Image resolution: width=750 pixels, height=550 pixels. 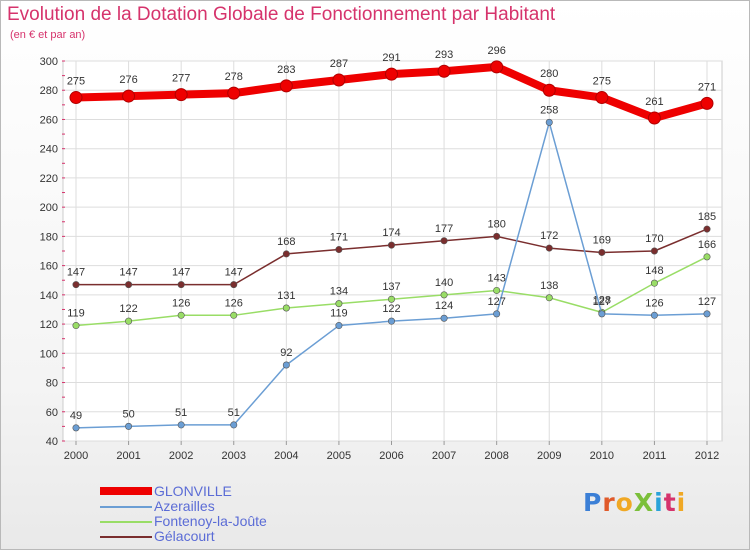 What do you see at coordinates (52, 384) in the screenshot?
I see `y-tick-label: 80` at bounding box center [52, 384].